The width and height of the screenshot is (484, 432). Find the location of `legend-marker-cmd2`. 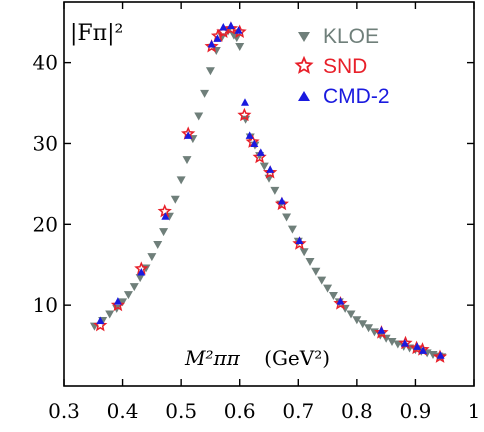

legend-marker-cmd2 is located at coordinates (304, 96).